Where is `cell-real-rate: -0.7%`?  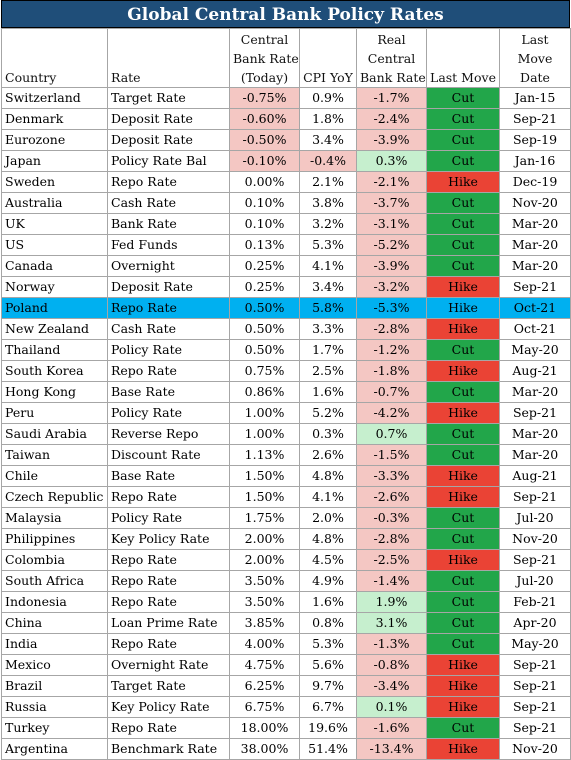
cell-real-rate: -0.7% is located at coordinates (391, 392).